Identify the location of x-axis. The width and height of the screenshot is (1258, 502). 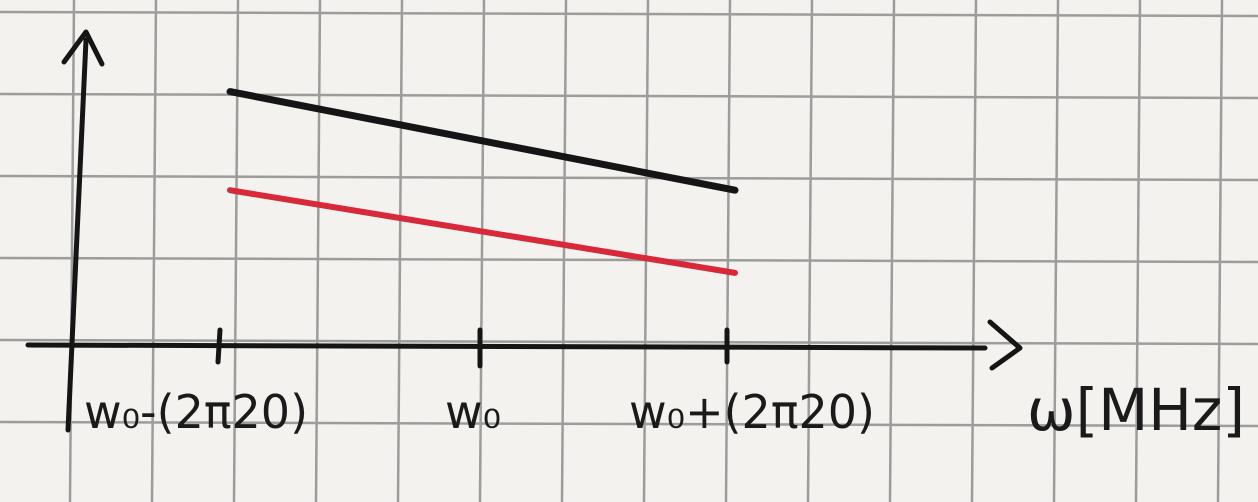
(506, 346).